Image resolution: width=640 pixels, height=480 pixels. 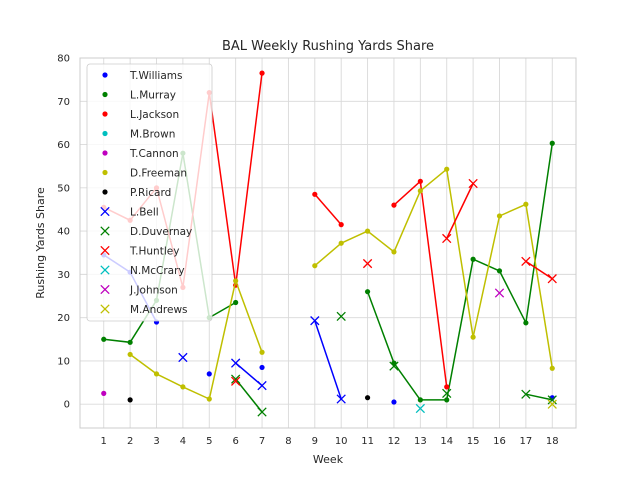 I want to click on x-tick-label: 6, so click(x=235, y=441).